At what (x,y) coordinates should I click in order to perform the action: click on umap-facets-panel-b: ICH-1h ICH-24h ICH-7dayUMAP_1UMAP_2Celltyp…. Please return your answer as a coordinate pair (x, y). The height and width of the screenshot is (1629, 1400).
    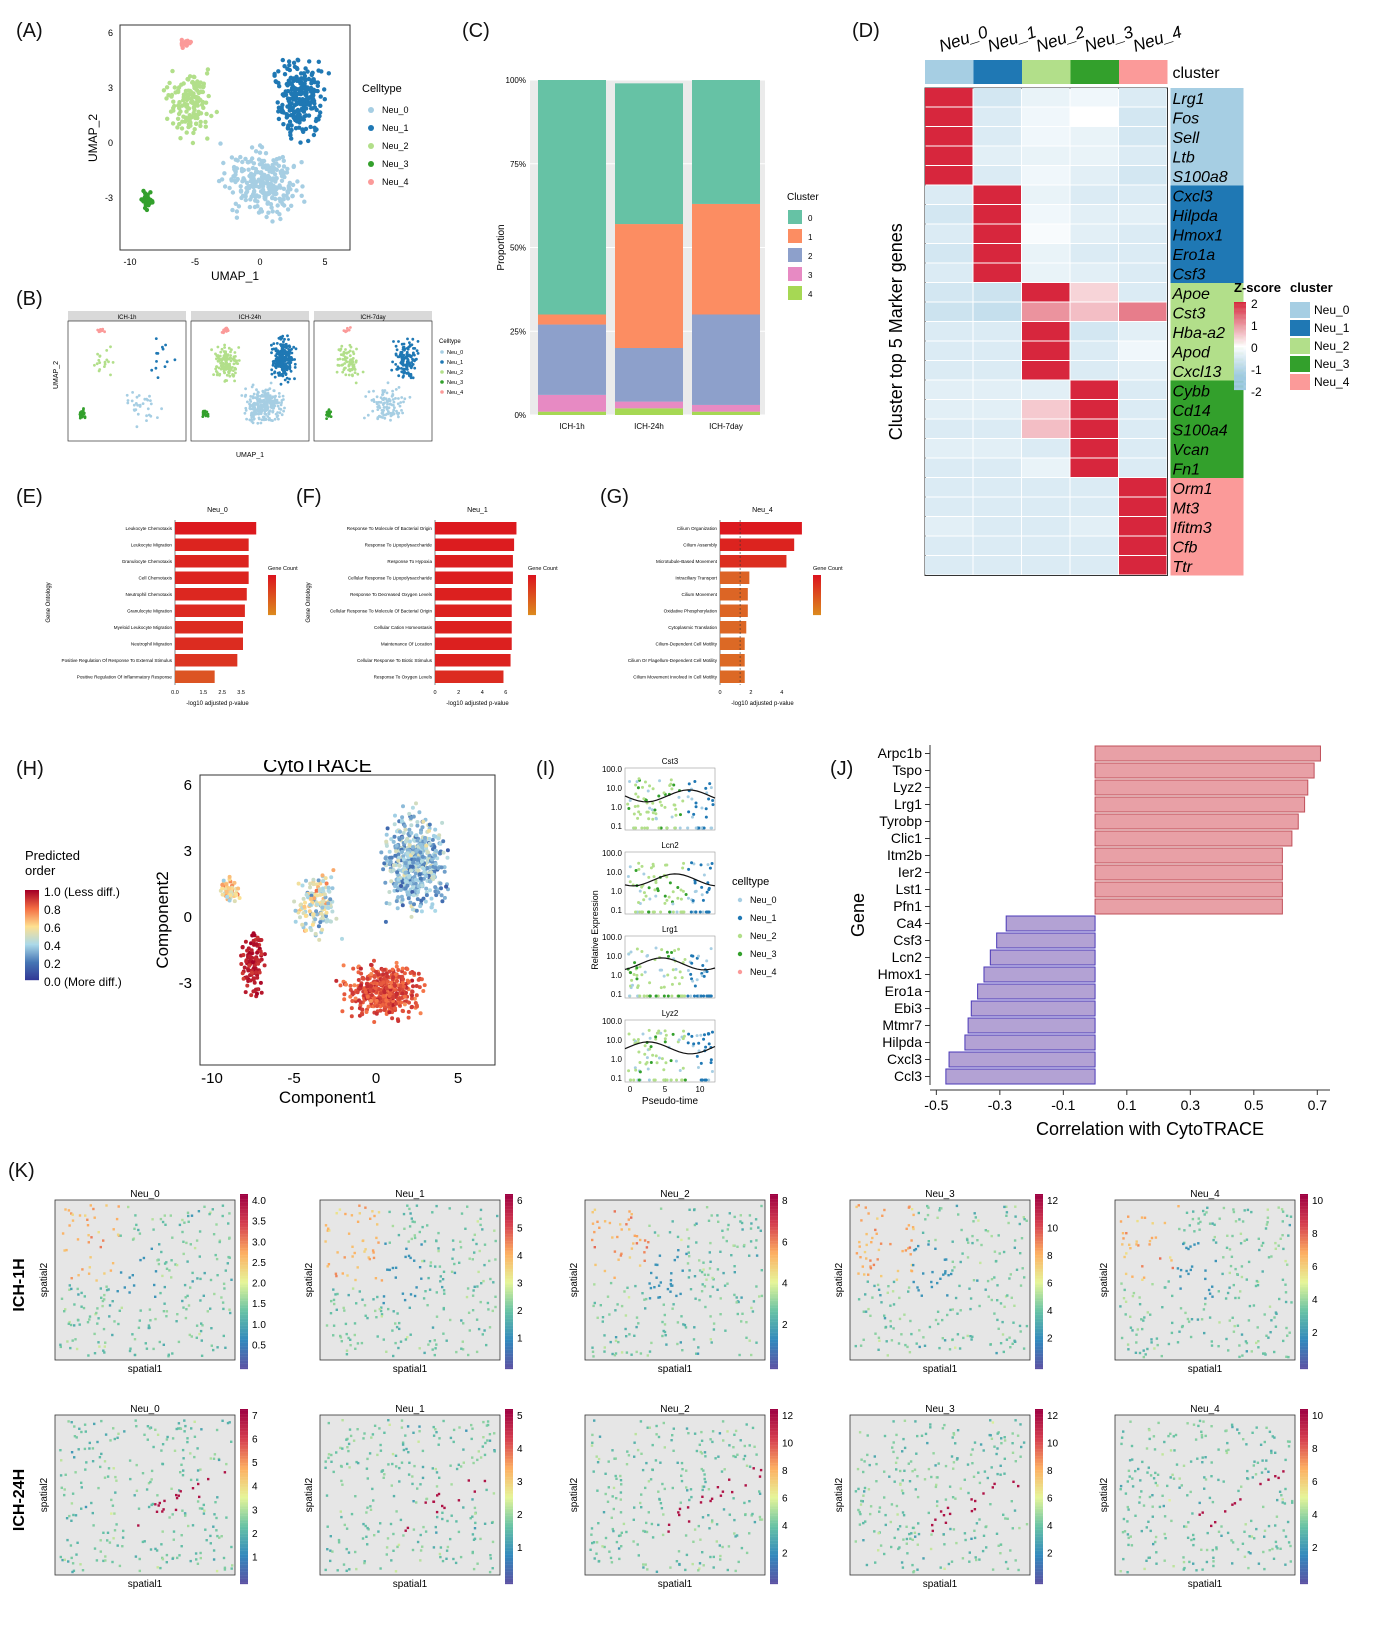
    Looking at the image, I should click on (258, 385).